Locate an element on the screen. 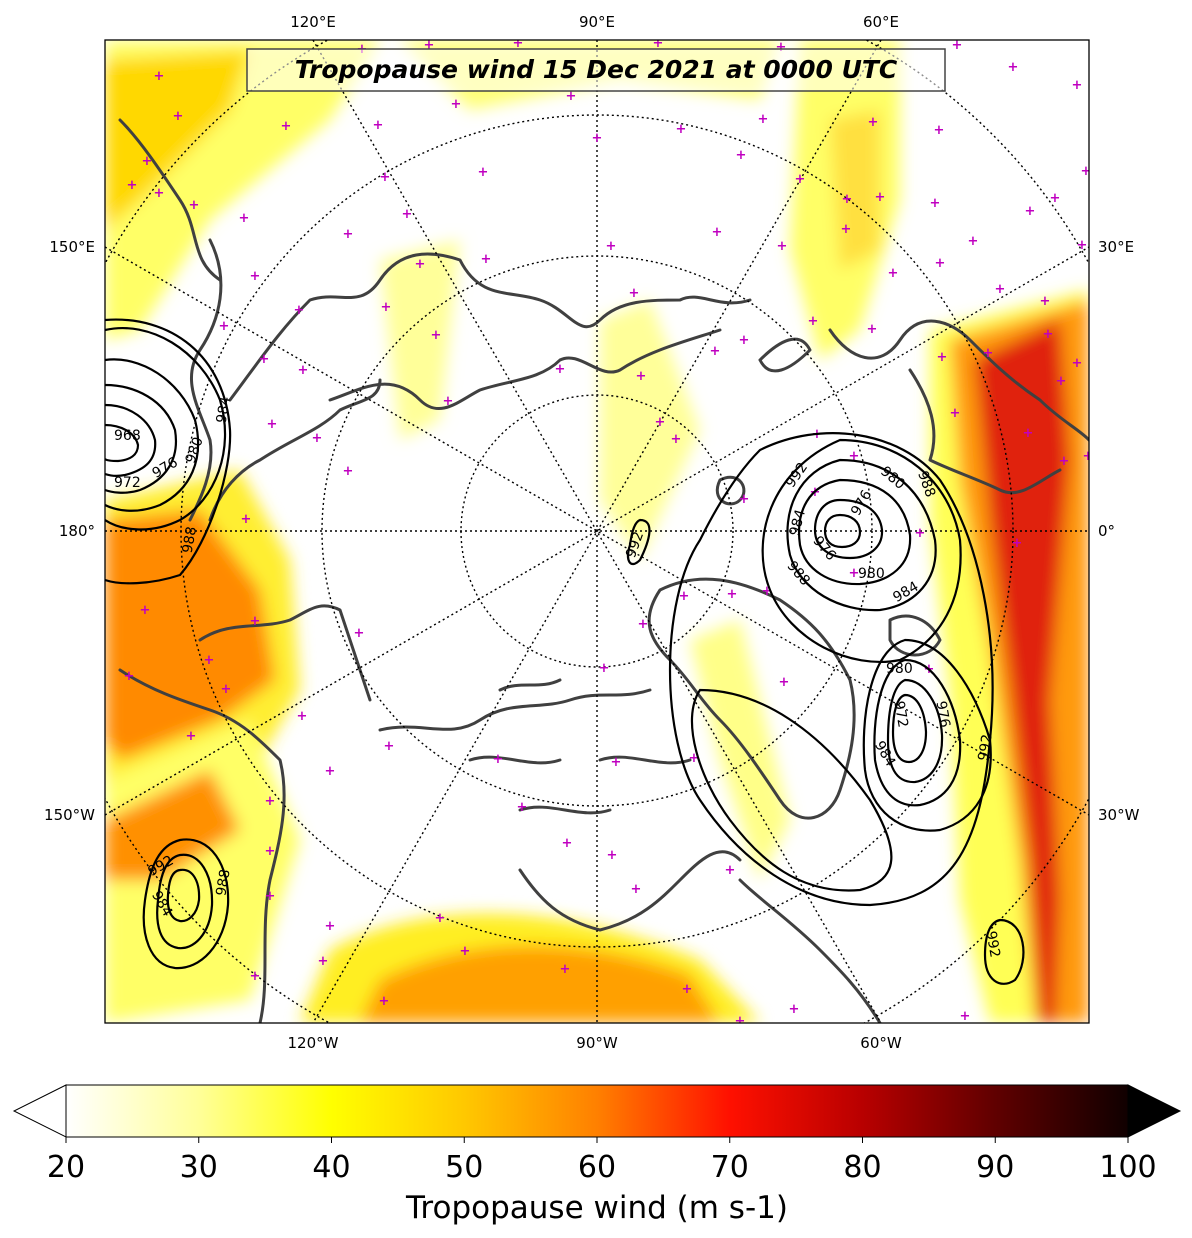 This screenshot has width=1192, height=1238. jet-europe-inner is located at coordinates (855, 190).